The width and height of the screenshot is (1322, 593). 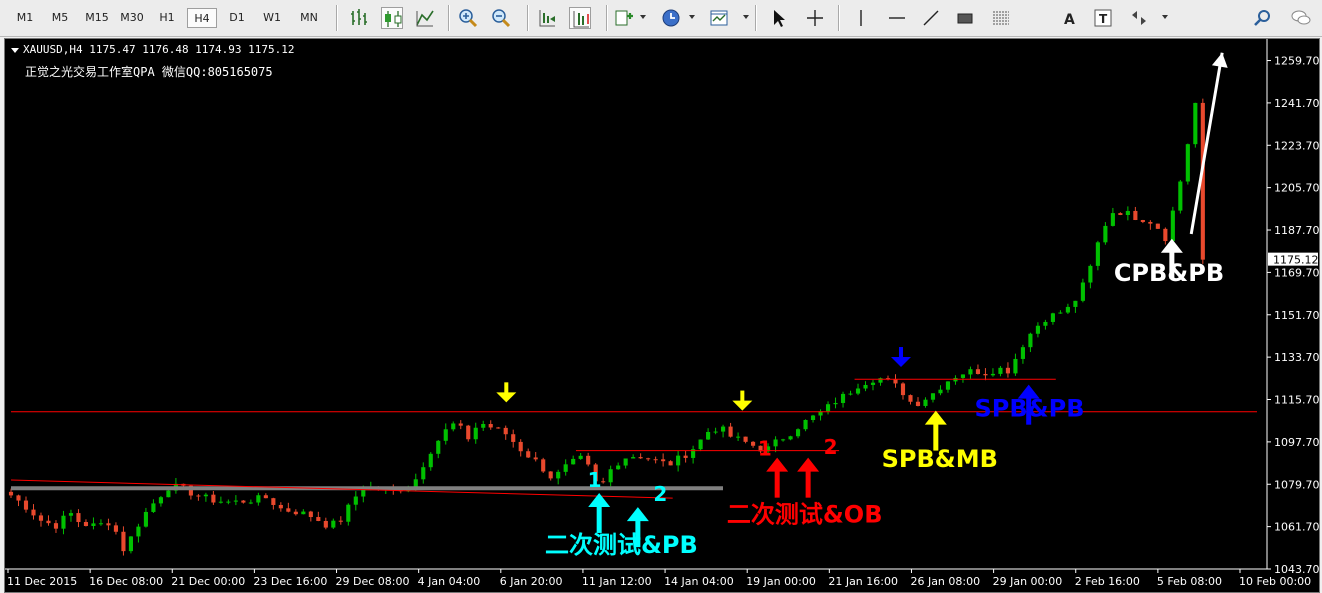 What do you see at coordinates (237, 17) in the screenshot?
I see `timeframe-d1-button: D1` at bounding box center [237, 17].